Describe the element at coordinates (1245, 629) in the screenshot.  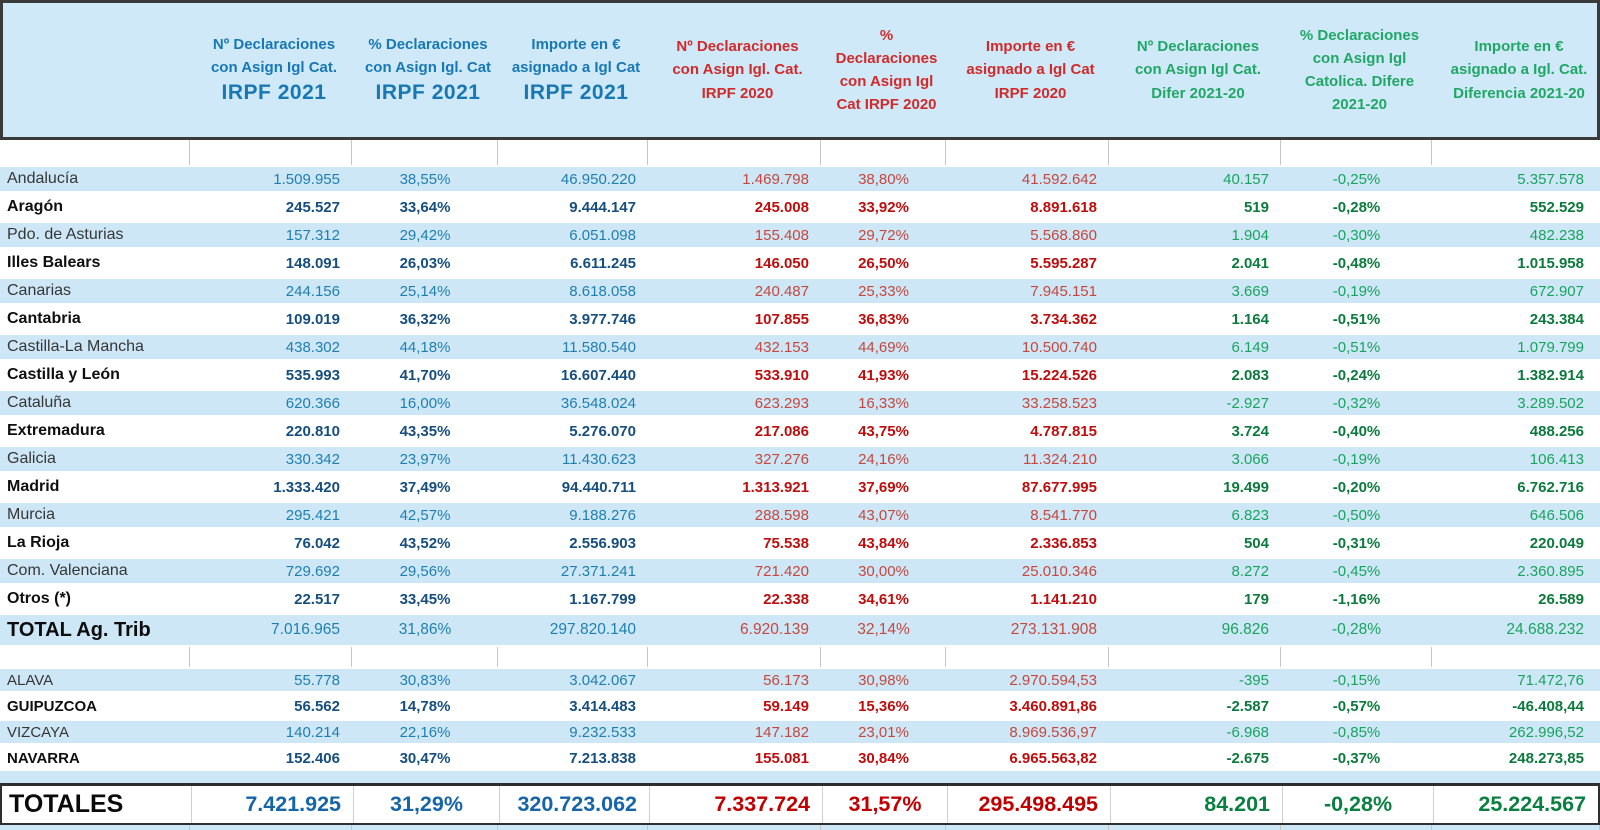
I see `cell-n-decl-difer: 96.826` at that location.